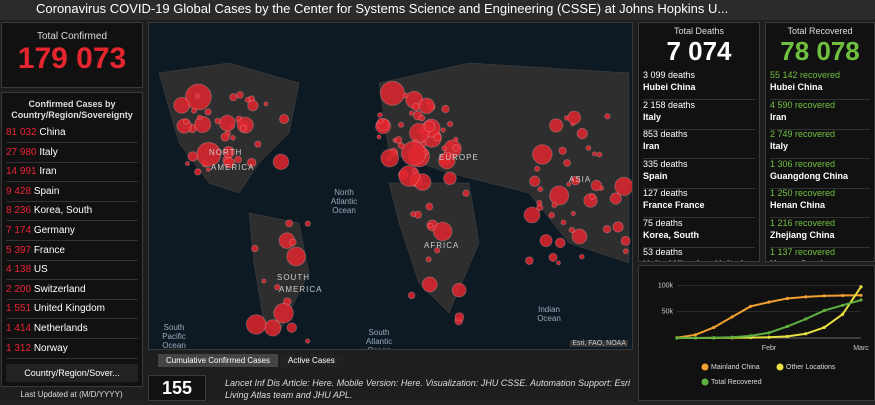 This screenshot has height=405, width=875. I want to click on recovered-place: Guangdong China, so click(809, 175).